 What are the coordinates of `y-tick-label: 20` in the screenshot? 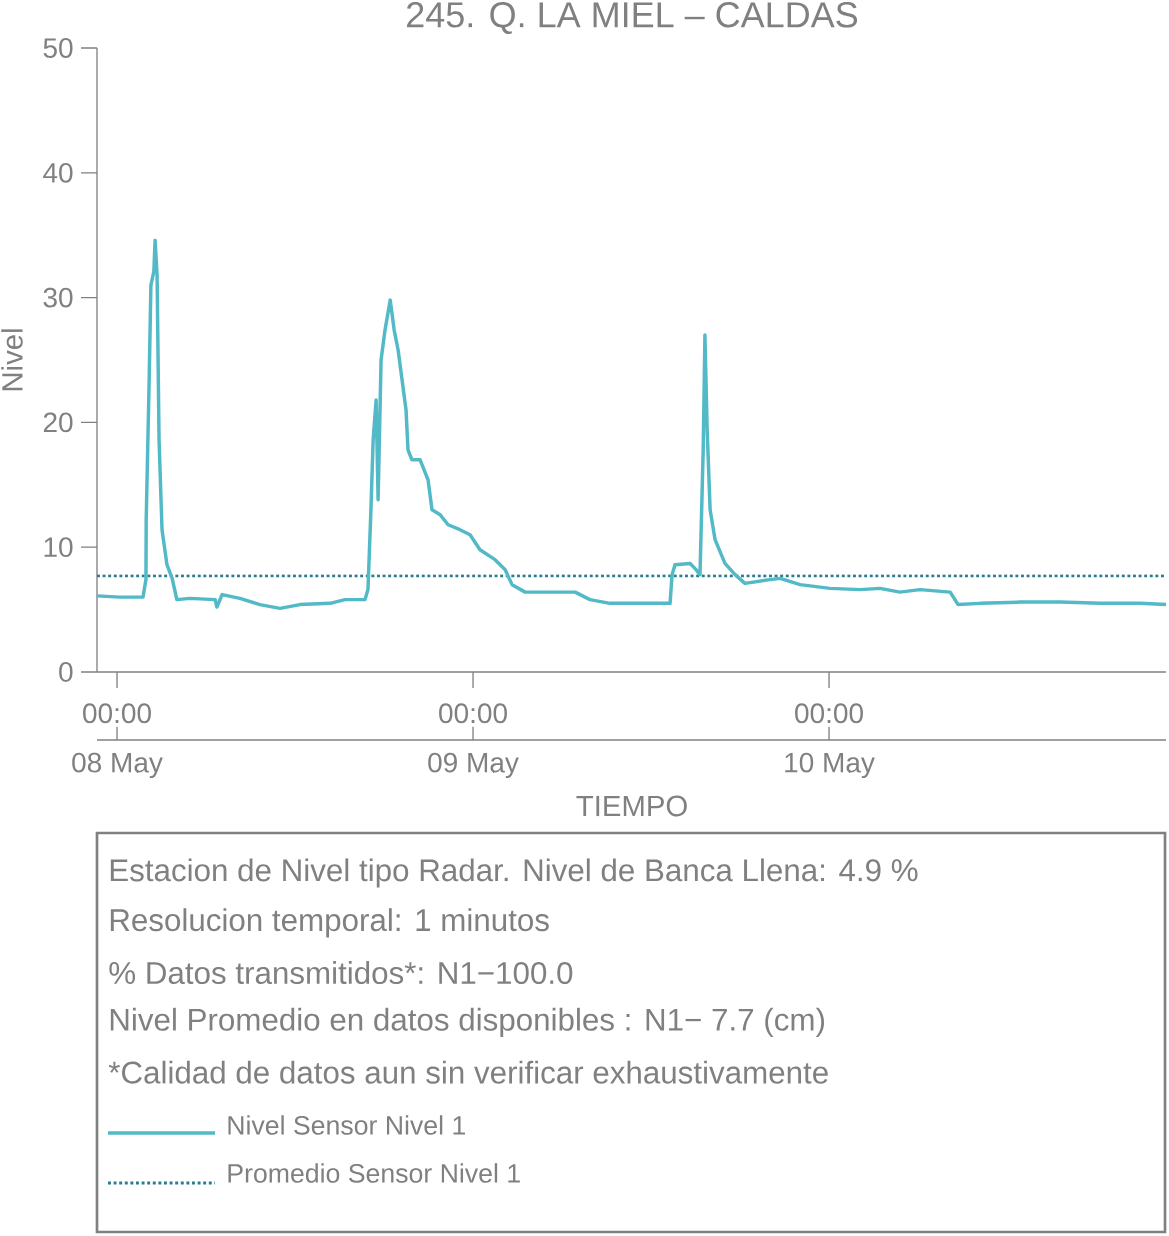 It's located at (58, 422).